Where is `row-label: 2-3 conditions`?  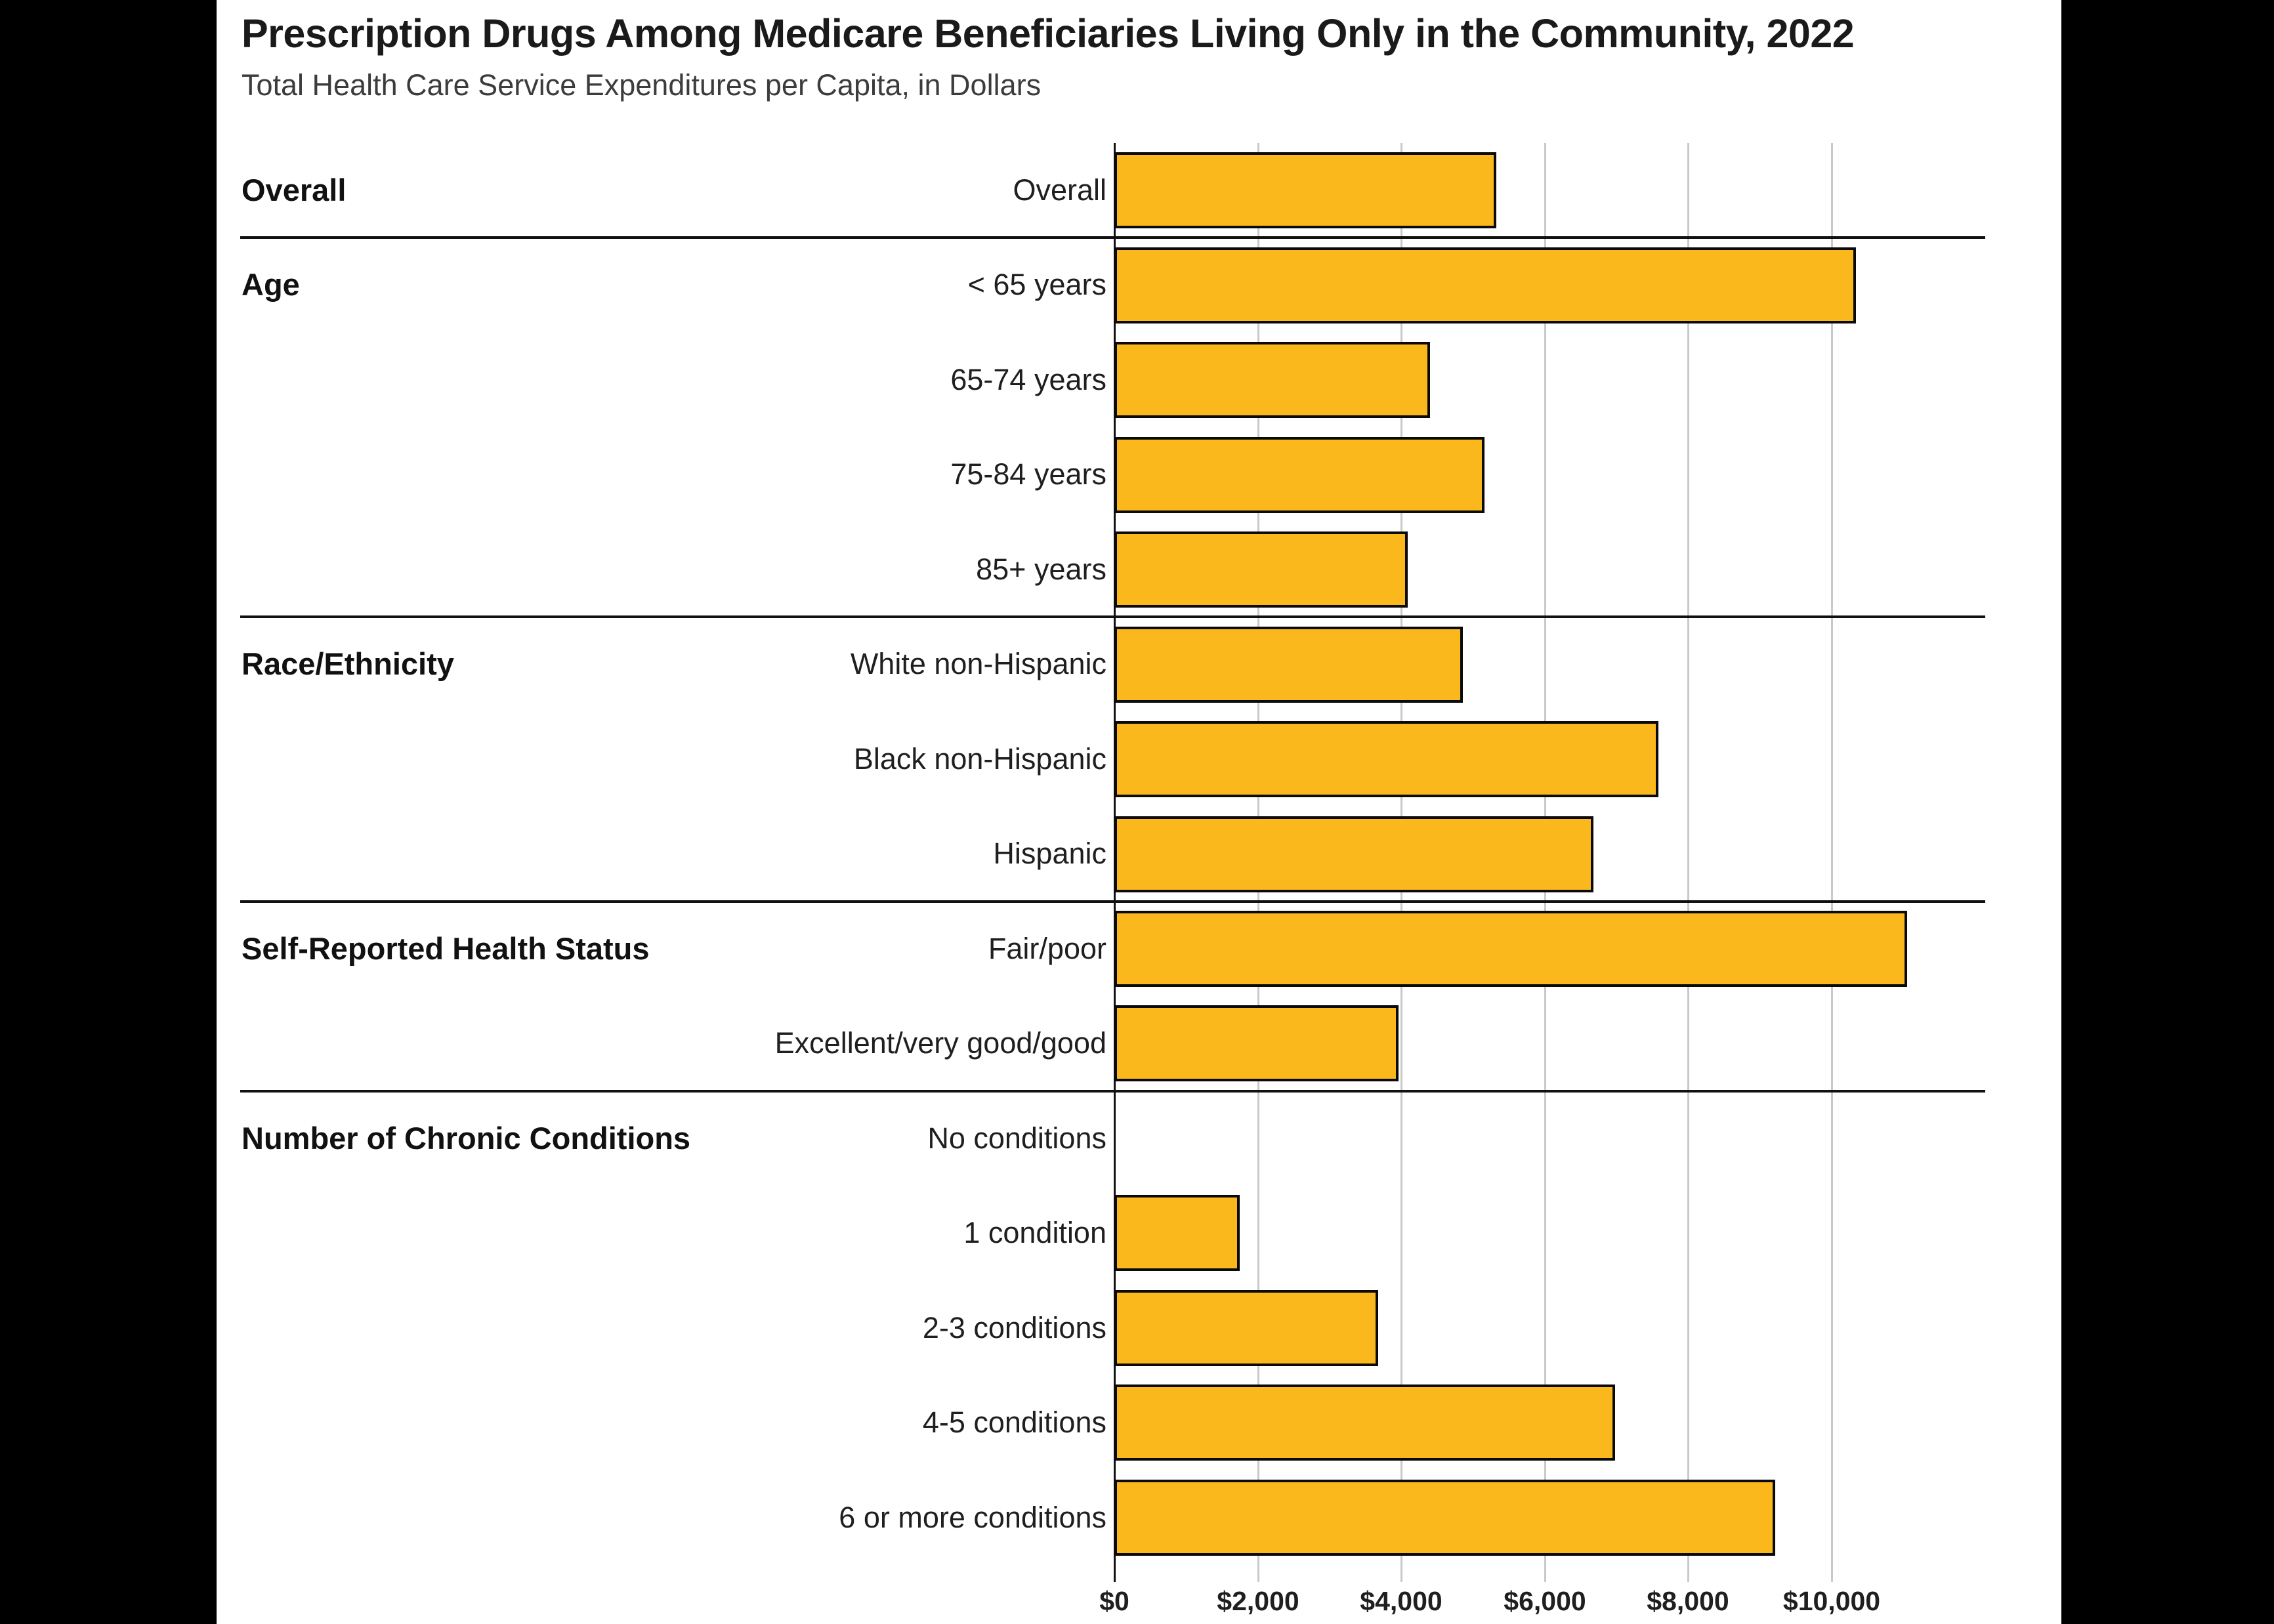
row-label: 2-3 conditions is located at coordinates (1014, 1327).